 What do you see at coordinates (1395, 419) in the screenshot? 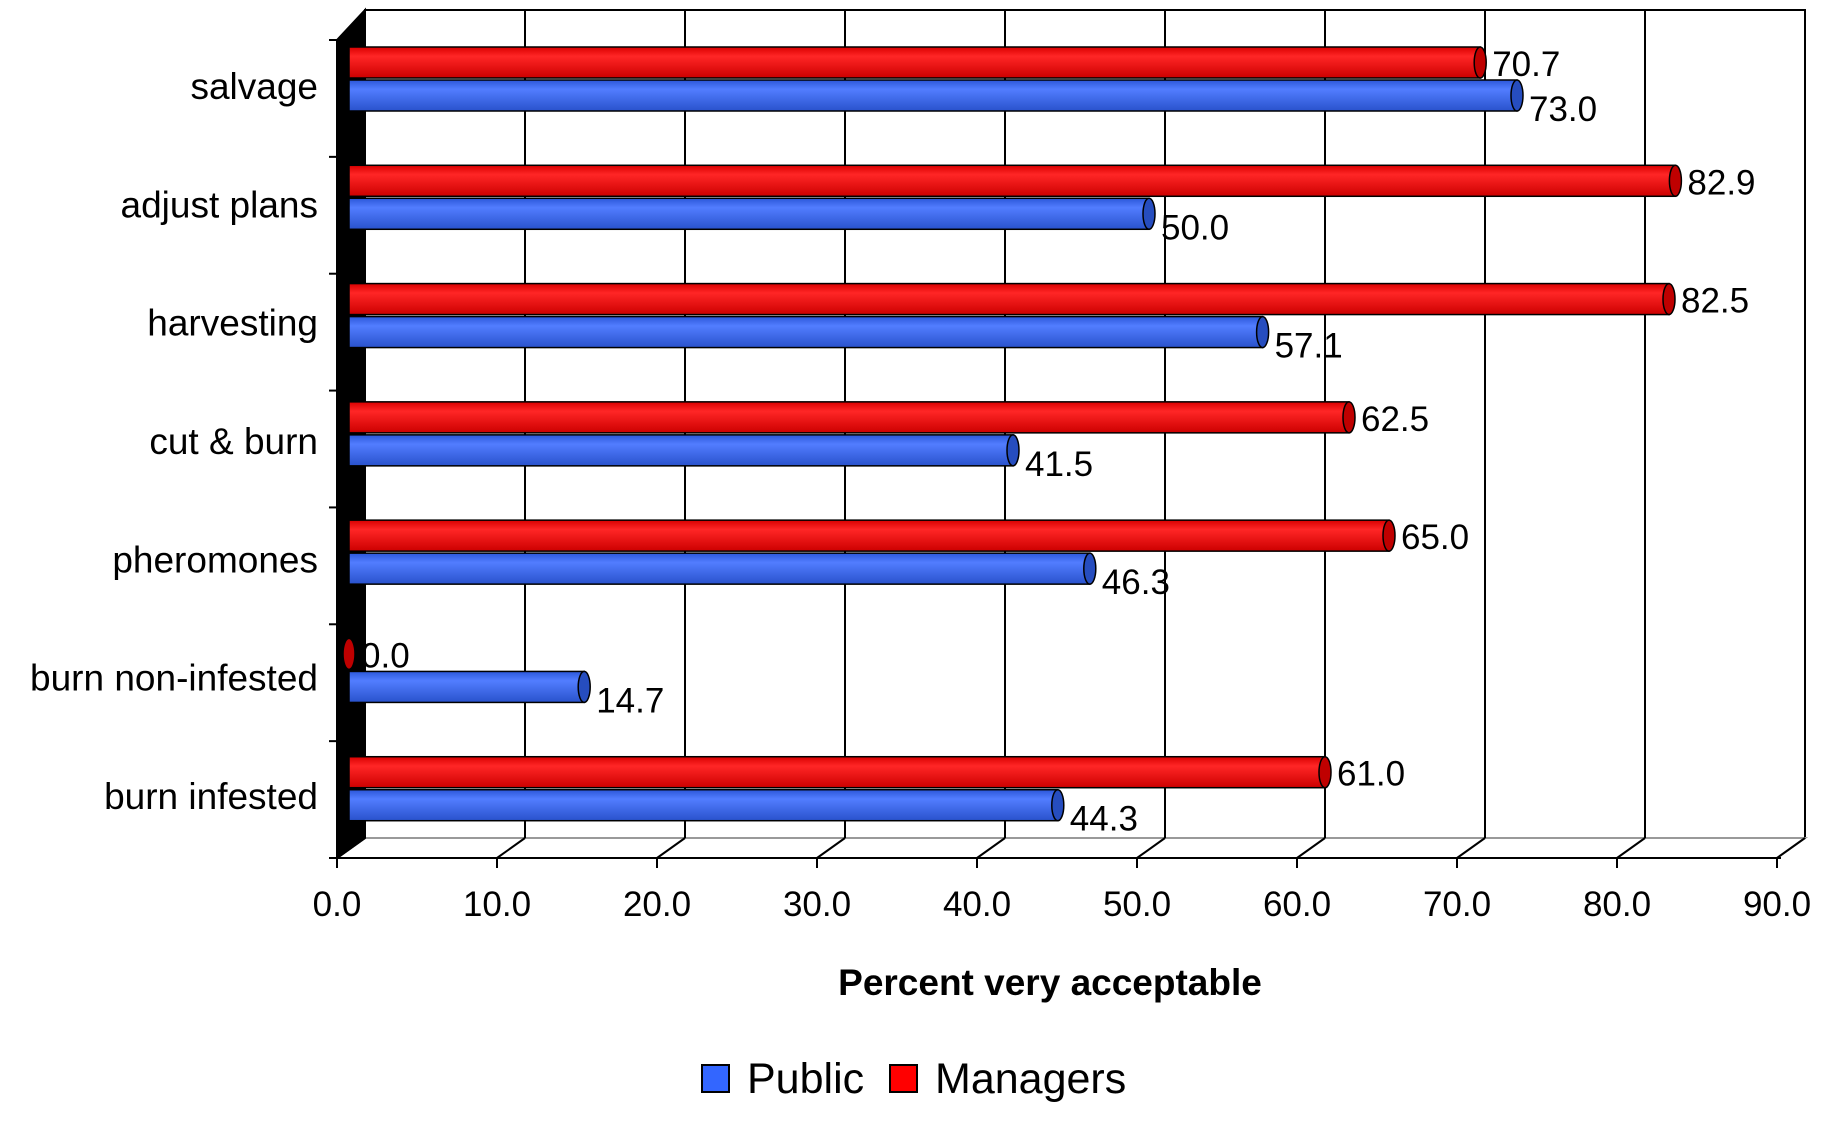
I see `value-label-managers: 62.5` at bounding box center [1395, 419].